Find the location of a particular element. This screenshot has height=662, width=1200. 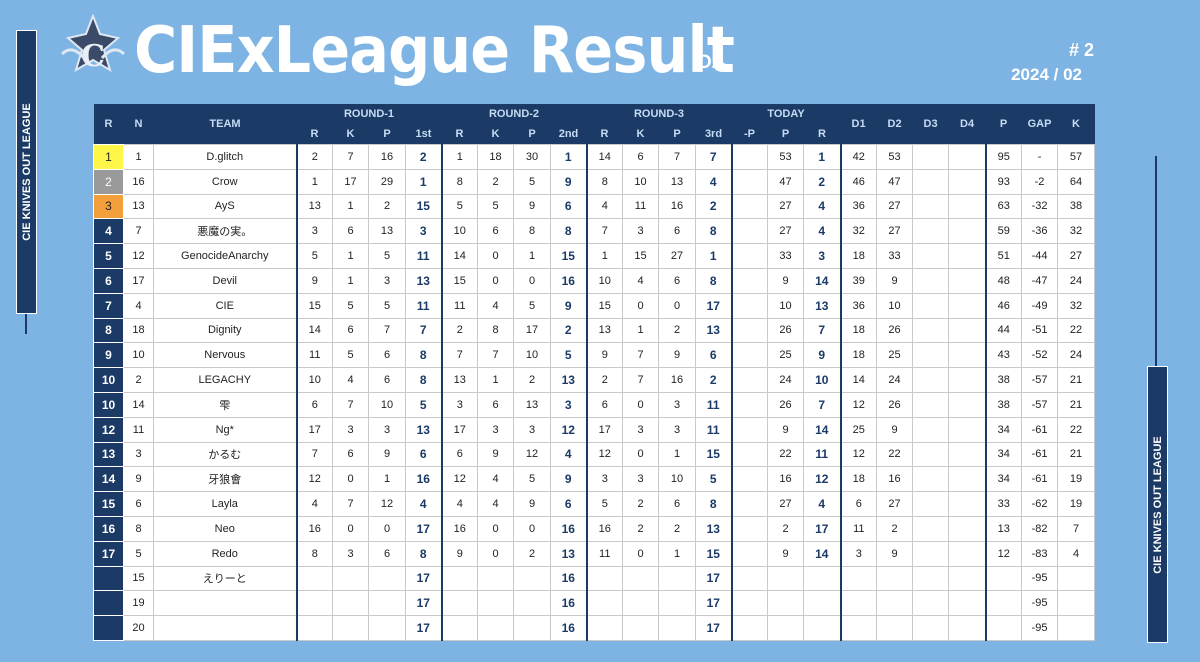

table-row: 13 3 かるむ 7 6 9 6 6 9 12 4 12 0 1 15 22 11 12 22 34 -61 21 is located at coordinates (594, 454).